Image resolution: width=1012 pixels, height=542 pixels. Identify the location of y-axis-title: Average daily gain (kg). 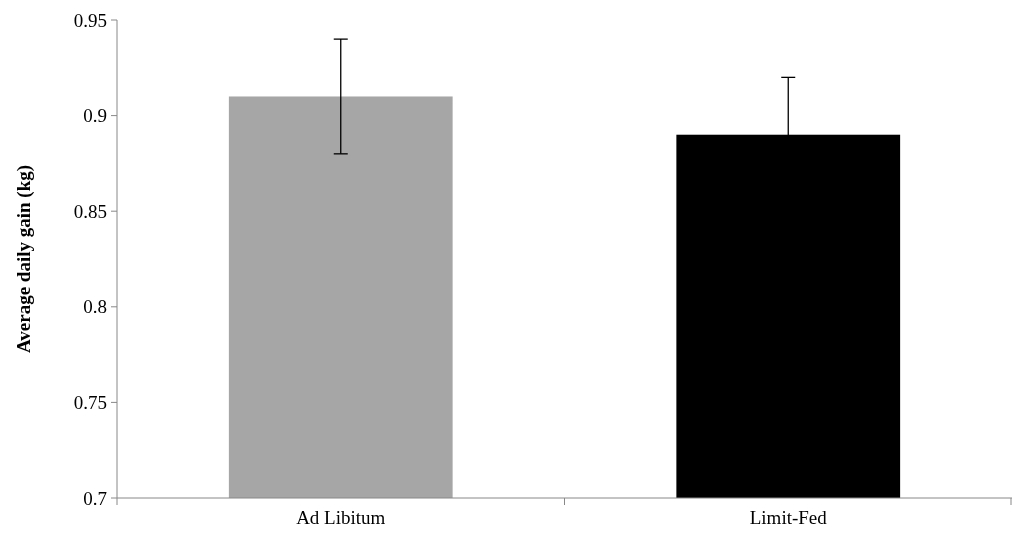
(24, 259).